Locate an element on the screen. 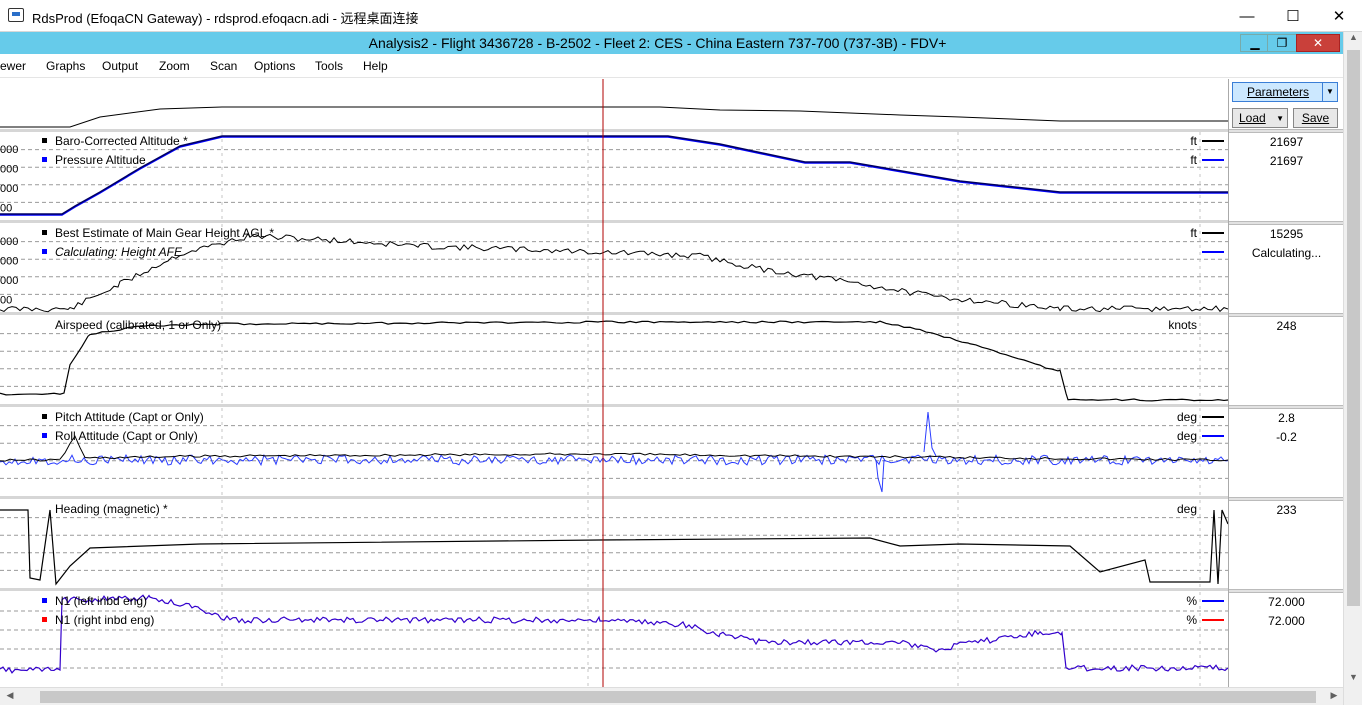 Image resolution: width=1362 pixels, height=705 pixels. parameter-value: 72.000 is located at coordinates (1286, 621).